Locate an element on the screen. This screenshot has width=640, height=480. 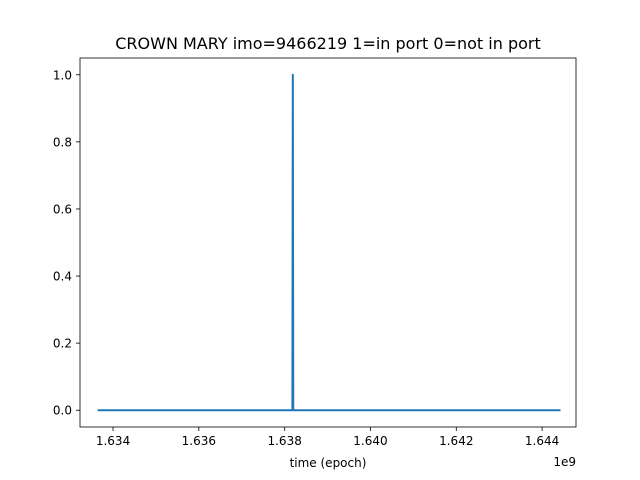
x-tick-label: 1.644 is located at coordinates (542, 441).